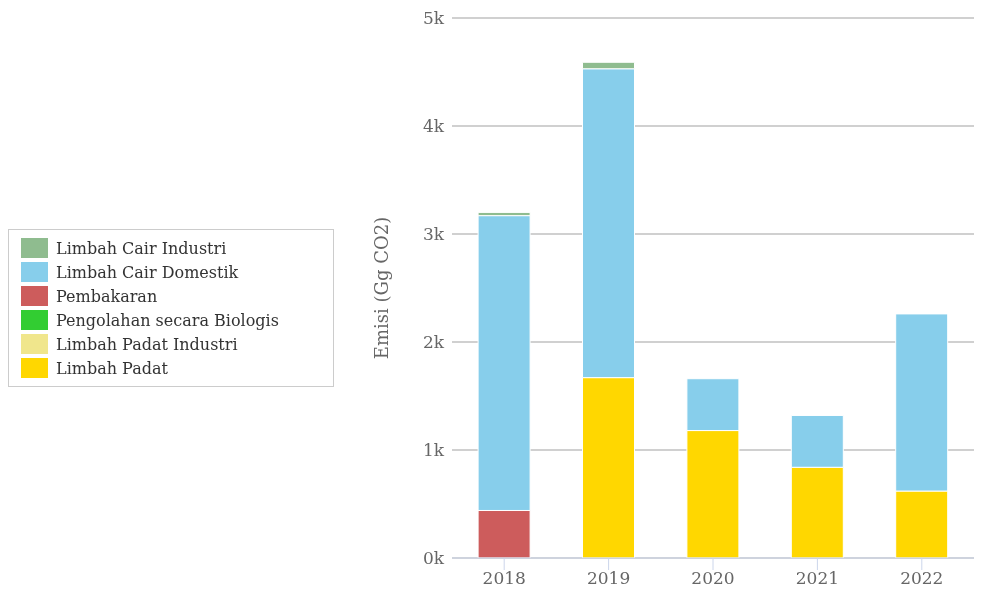 This screenshot has height=616, width=1001. I want to click on legend-label: Limbah Cair Domestik, so click(147, 272).